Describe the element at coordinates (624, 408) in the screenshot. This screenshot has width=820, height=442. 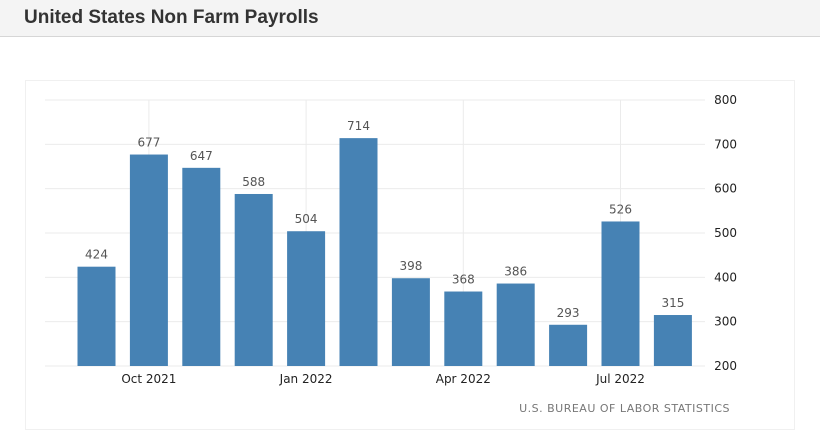
I see `source-label: U.S. BUREAU OF LABOR STATISTICS` at that location.